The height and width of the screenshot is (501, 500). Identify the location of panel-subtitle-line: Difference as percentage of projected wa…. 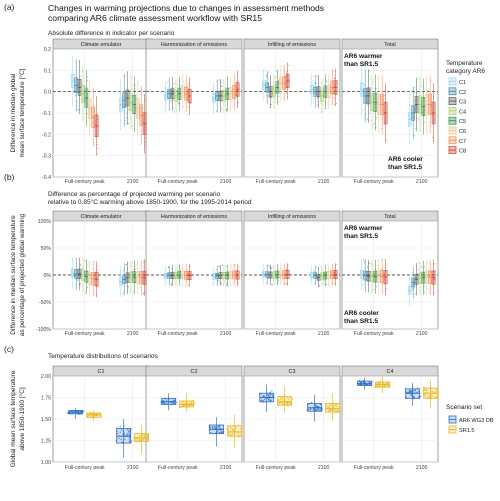
(134, 194).